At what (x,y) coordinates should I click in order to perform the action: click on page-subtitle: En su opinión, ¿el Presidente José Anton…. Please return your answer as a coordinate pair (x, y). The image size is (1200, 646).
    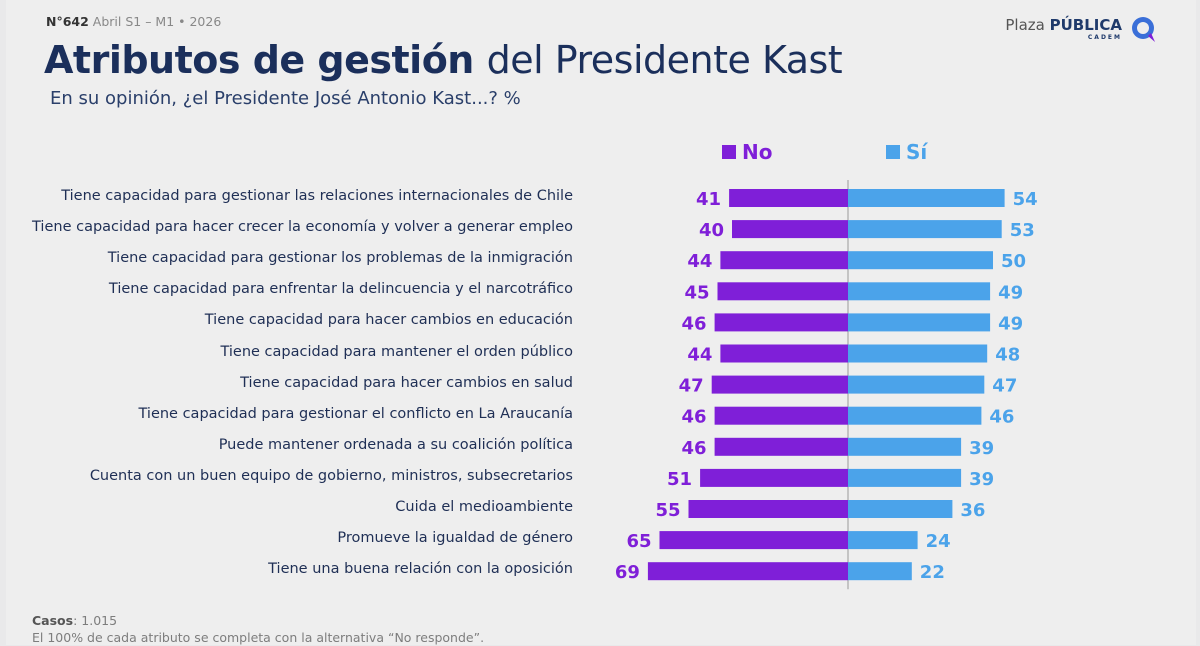
    Looking at the image, I should click on (285, 98).